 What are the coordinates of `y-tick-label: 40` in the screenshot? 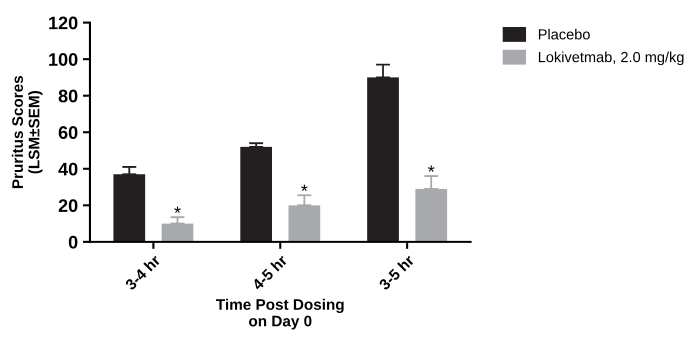 It's located at (68, 169).